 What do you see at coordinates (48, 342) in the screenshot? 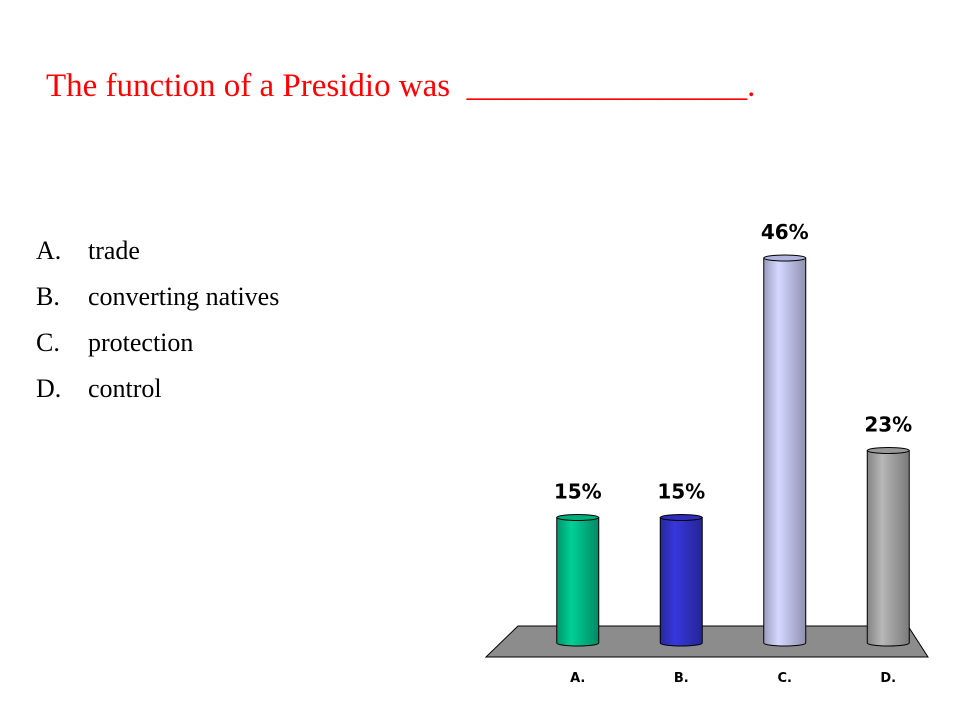
I see `answer-letter: C.` at bounding box center [48, 342].